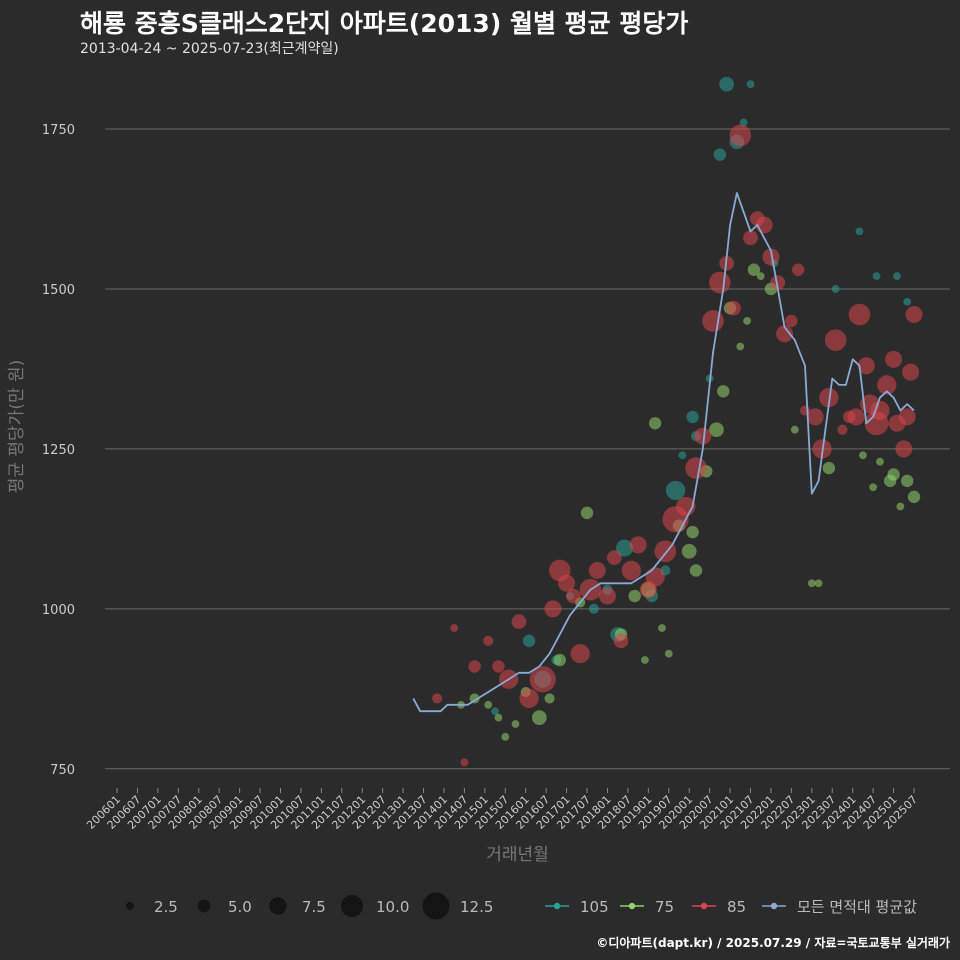 This screenshot has width=960, height=960. Describe the element at coordinates (58, 450) in the screenshot. I see `y-tick-label: 1250` at that location.